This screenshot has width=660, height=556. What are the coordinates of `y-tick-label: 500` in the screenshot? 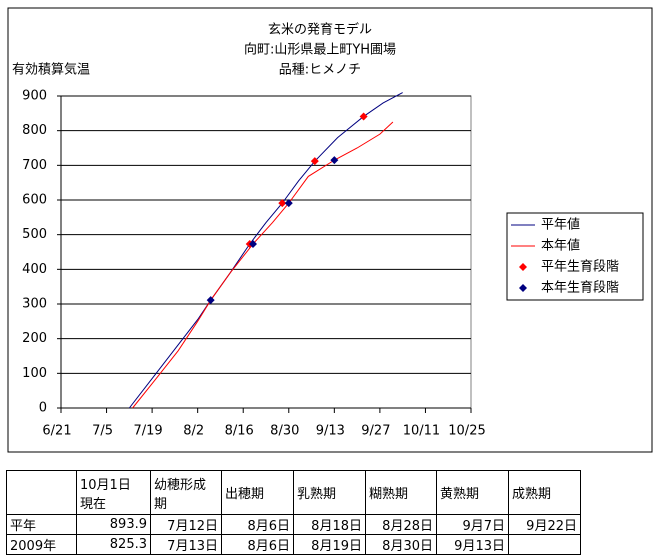 It's located at (34, 234).